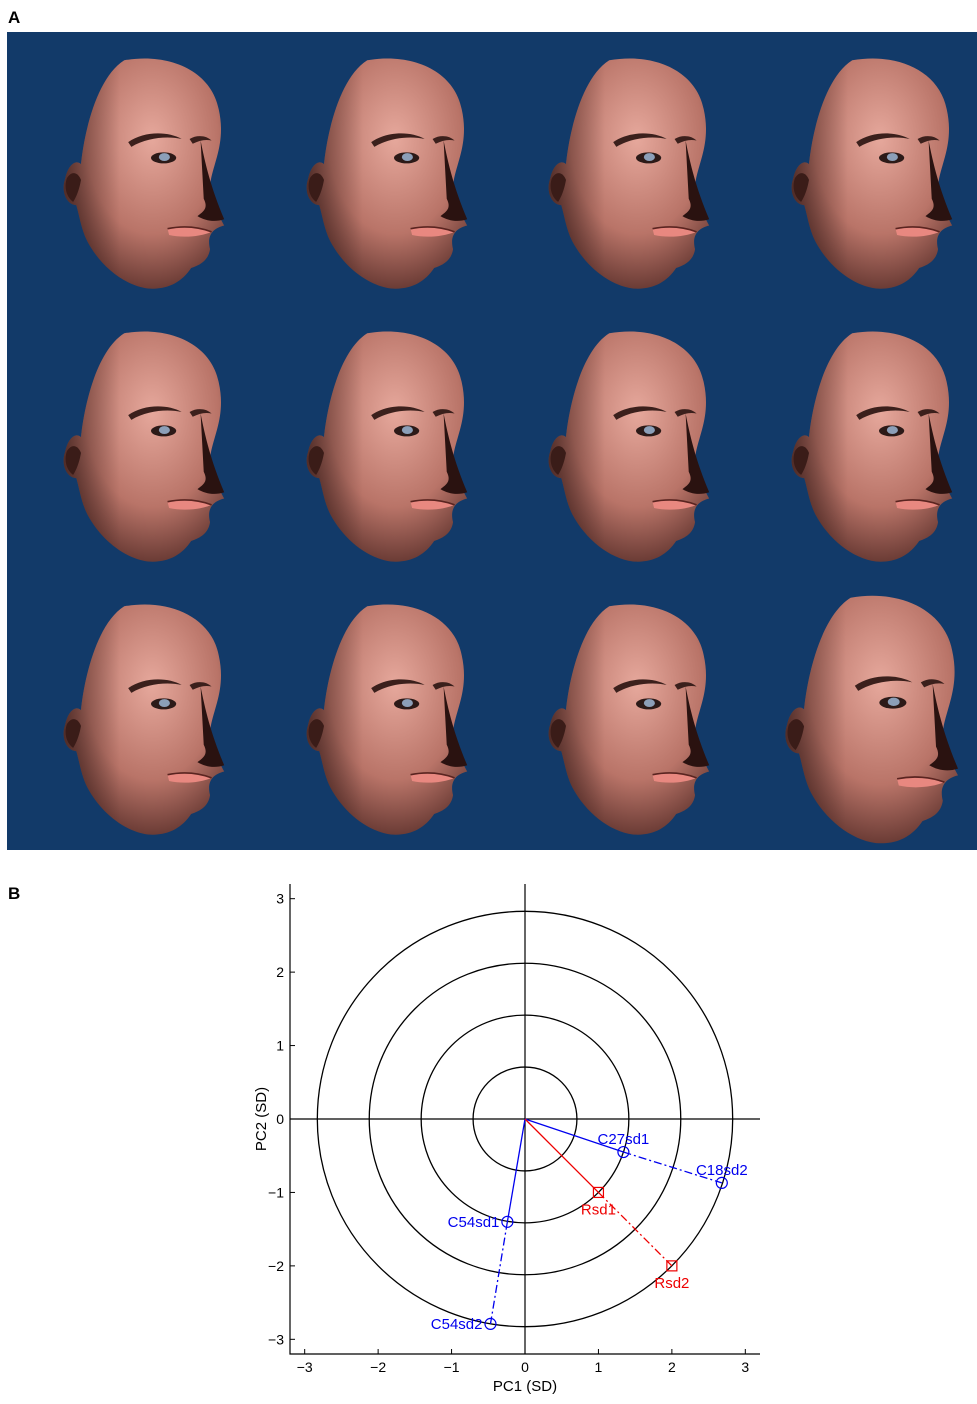  What do you see at coordinates (280, 1119) in the screenshot?
I see `y-tick-label: 0` at bounding box center [280, 1119].